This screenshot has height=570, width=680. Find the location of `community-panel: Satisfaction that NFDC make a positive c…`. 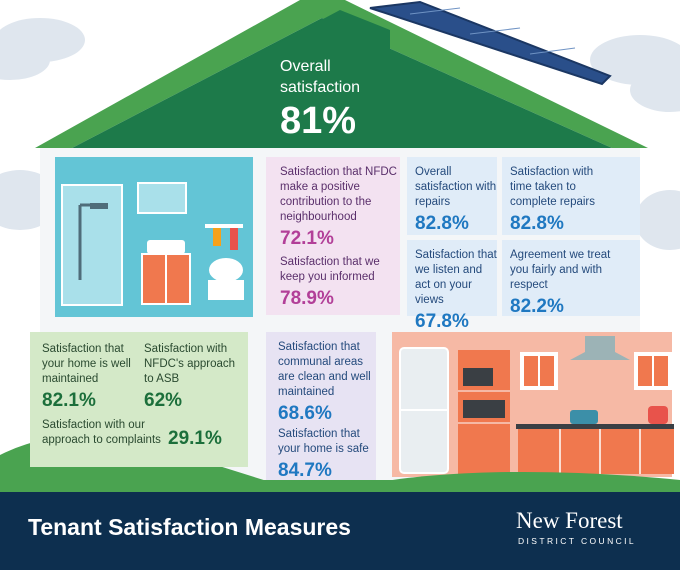

community-panel: Satisfaction that NFDC make a positive c… is located at coordinates (333, 236).